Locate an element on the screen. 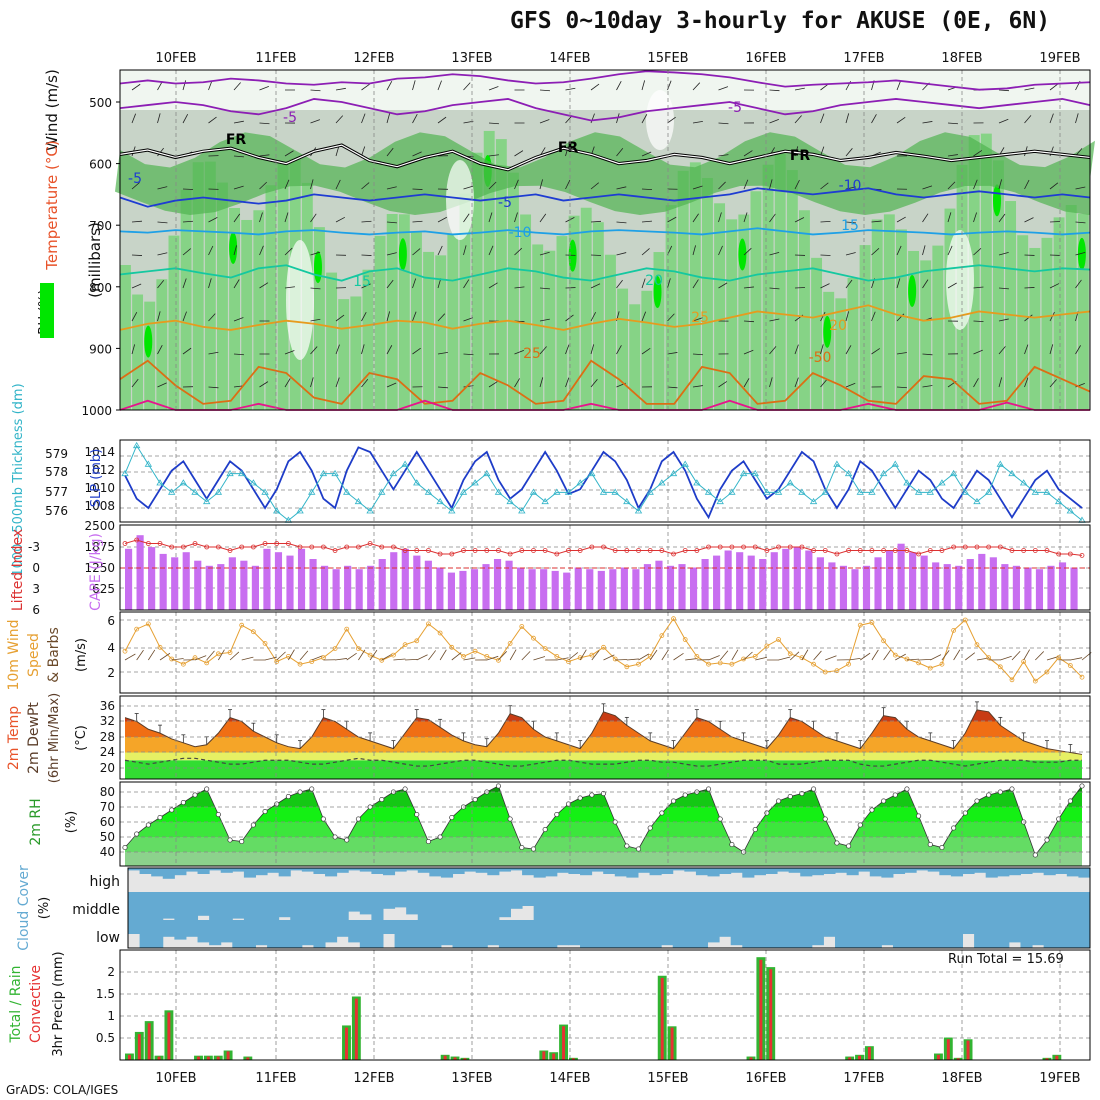 This screenshot has height=1100, width=1100. temp-band is located at coordinates (603, 773).